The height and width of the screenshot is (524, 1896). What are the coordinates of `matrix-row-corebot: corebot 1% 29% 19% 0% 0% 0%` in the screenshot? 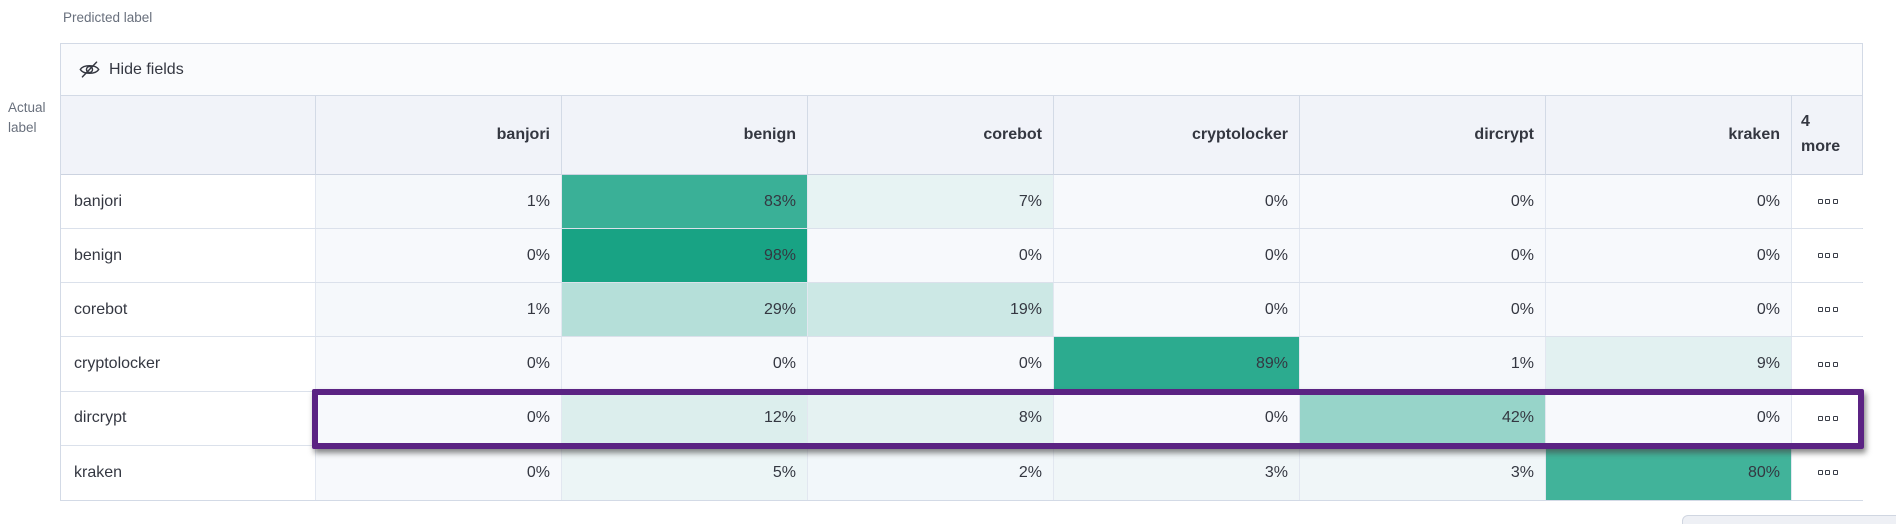 It's located at (962, 310).